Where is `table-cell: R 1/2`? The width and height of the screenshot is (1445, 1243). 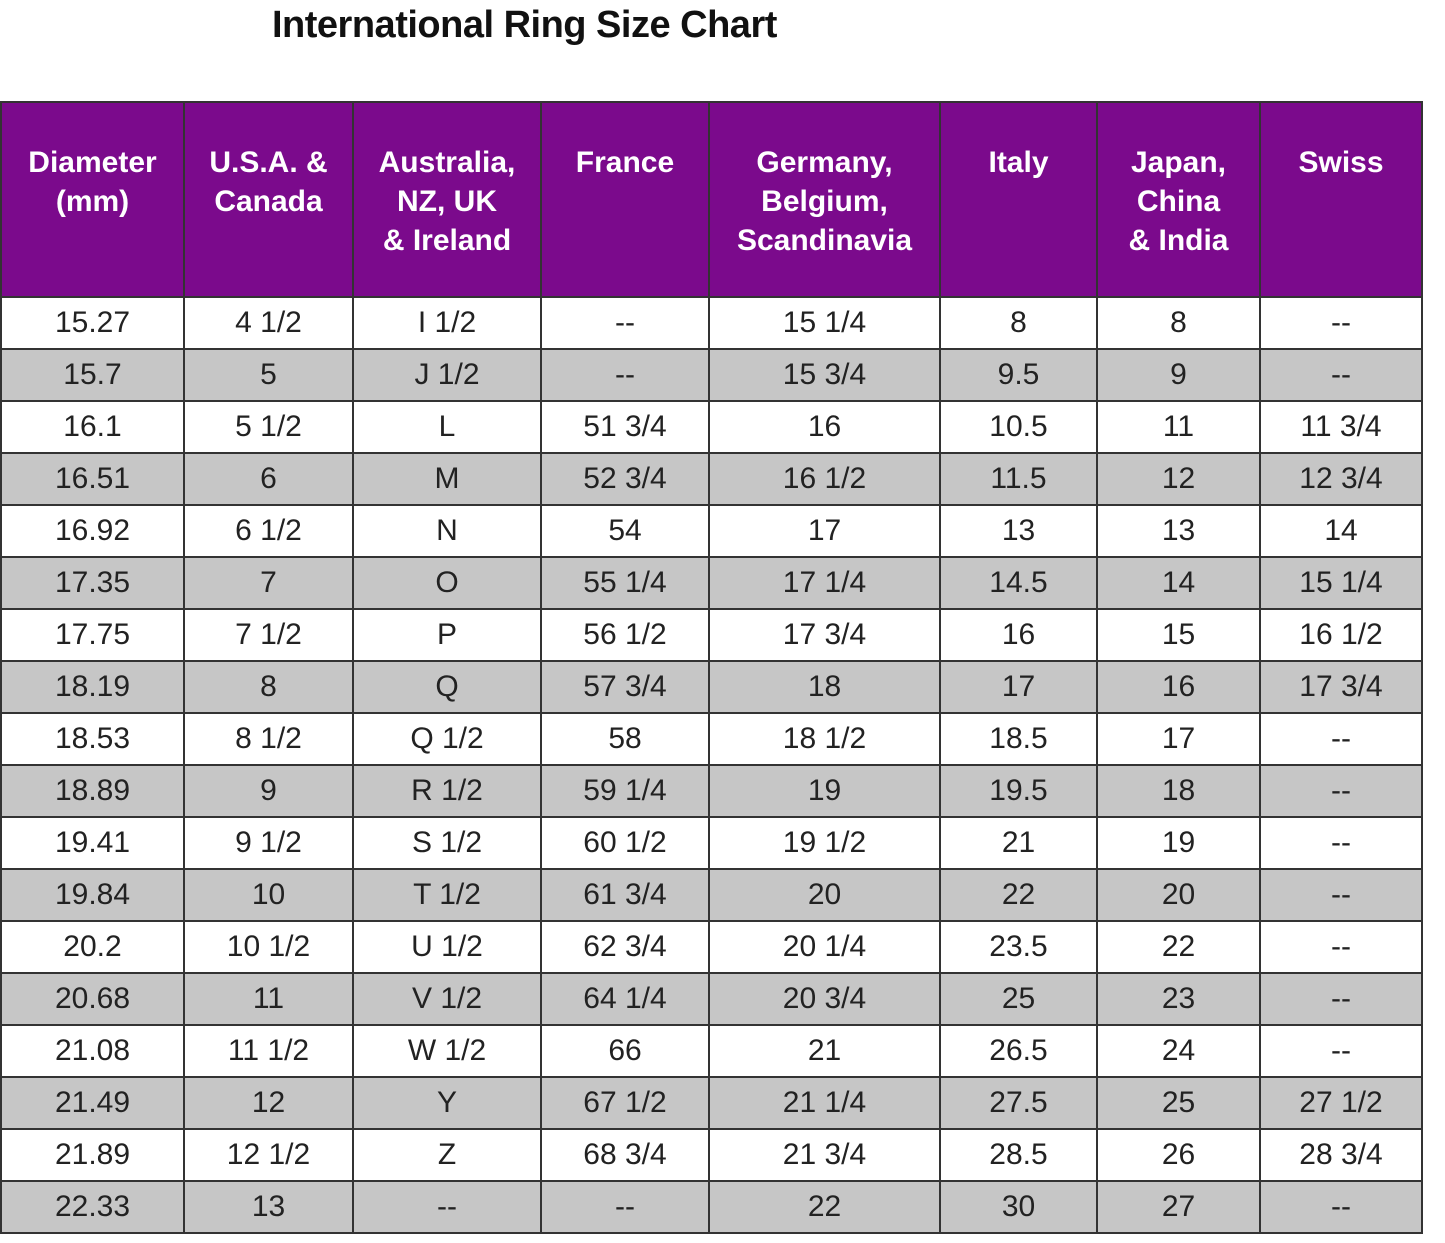 table-cell: R 1/2 is located at coordinates (447, 791).